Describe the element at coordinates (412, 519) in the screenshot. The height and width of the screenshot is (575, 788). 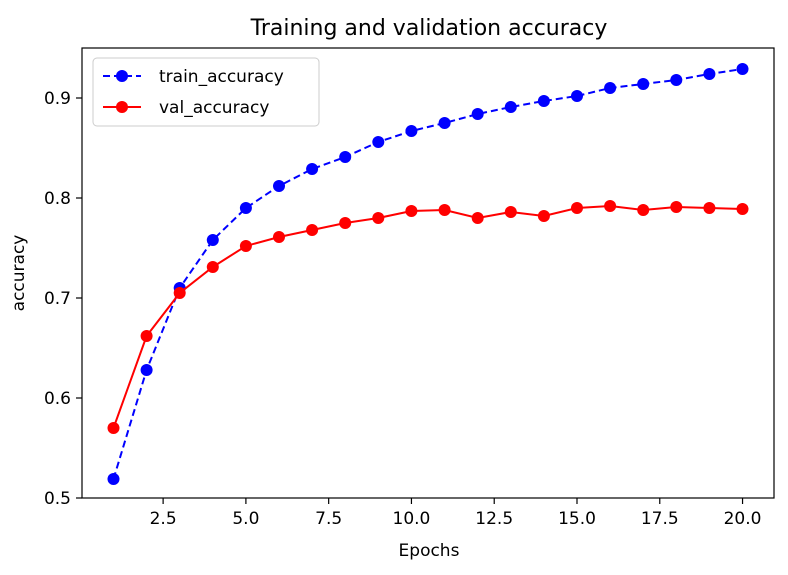
I see `x-tick-label: 10.0` at that location.